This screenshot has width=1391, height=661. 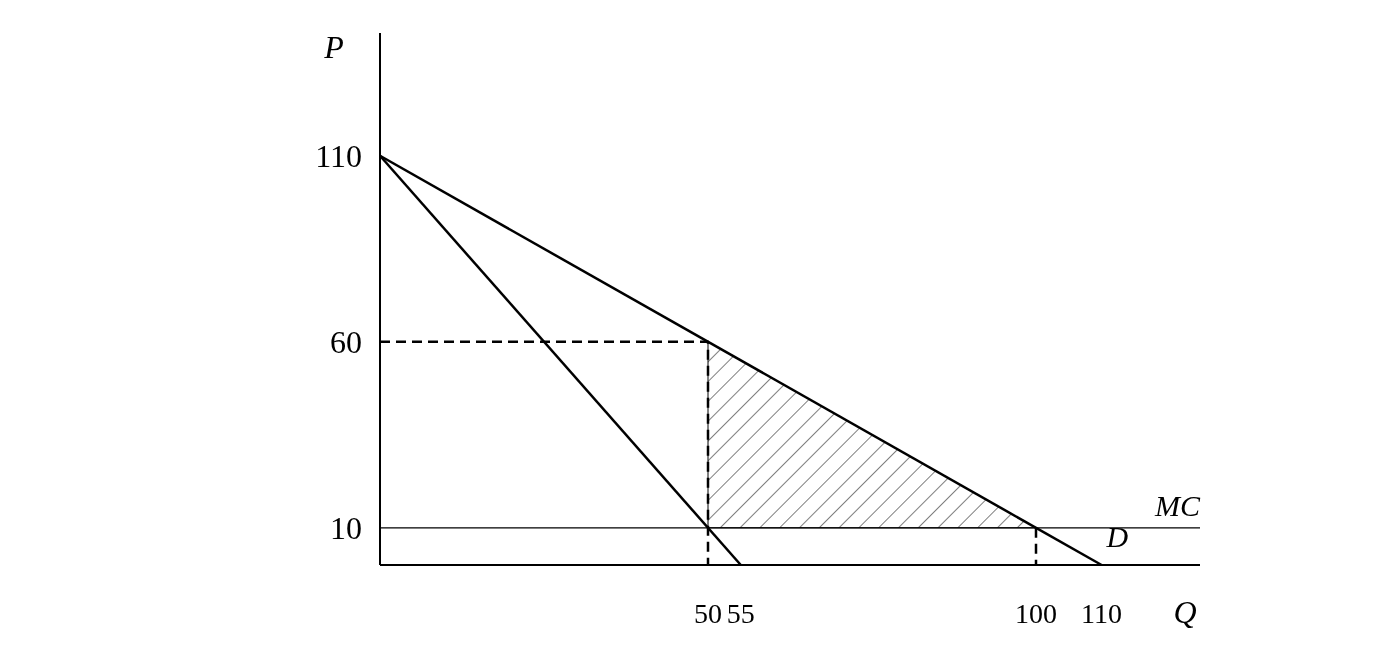 What do you see at coordinates (333, 47) in the screenshot?
I see `y-axis-title: P` at bounding box center [333, 47].